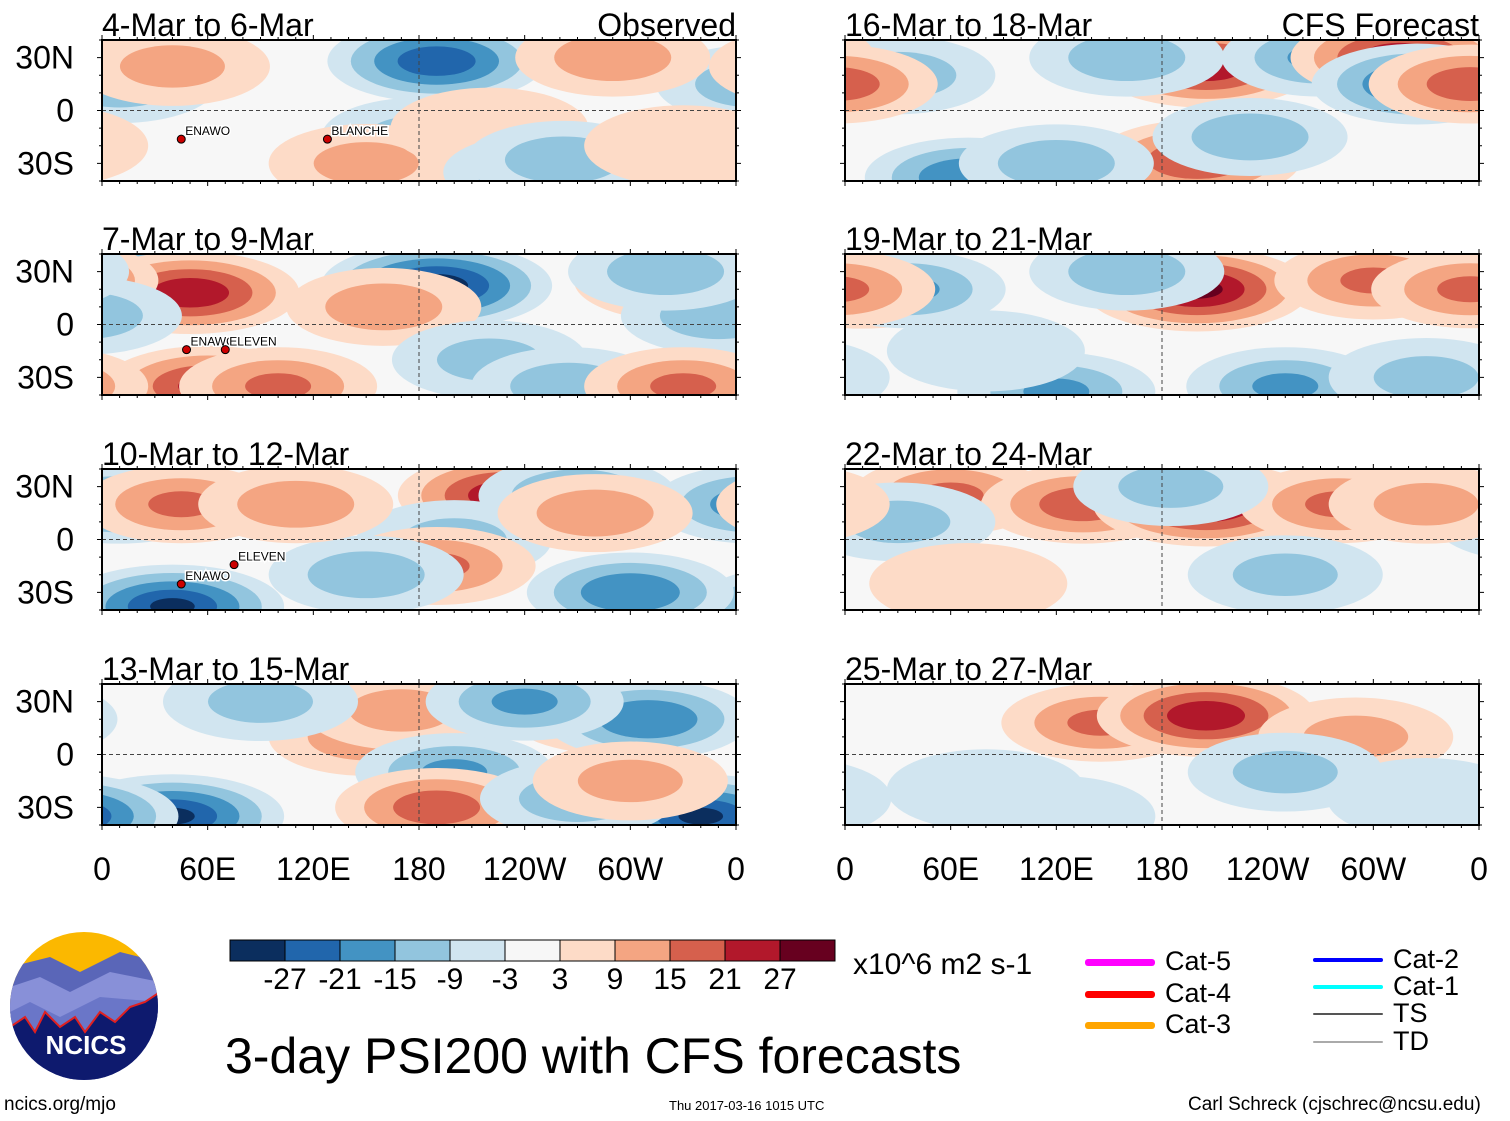 The width and height of the screenshot is (1510, 1121). I want to click on legend-label: Cat-1, so click(1426, 986).